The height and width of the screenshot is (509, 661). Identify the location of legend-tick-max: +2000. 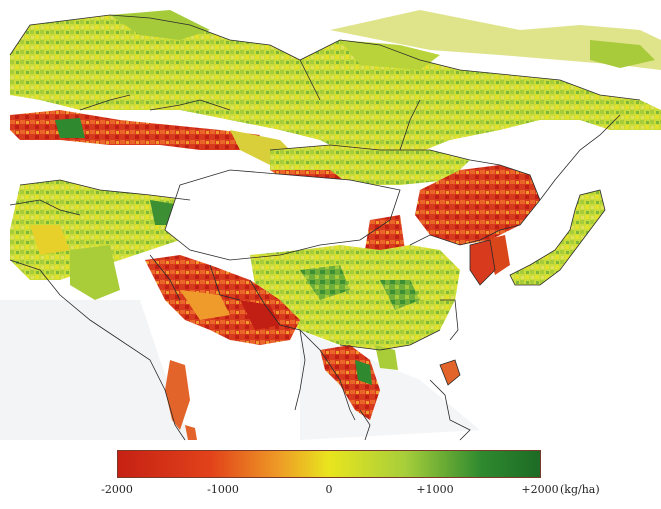
(540, 489).